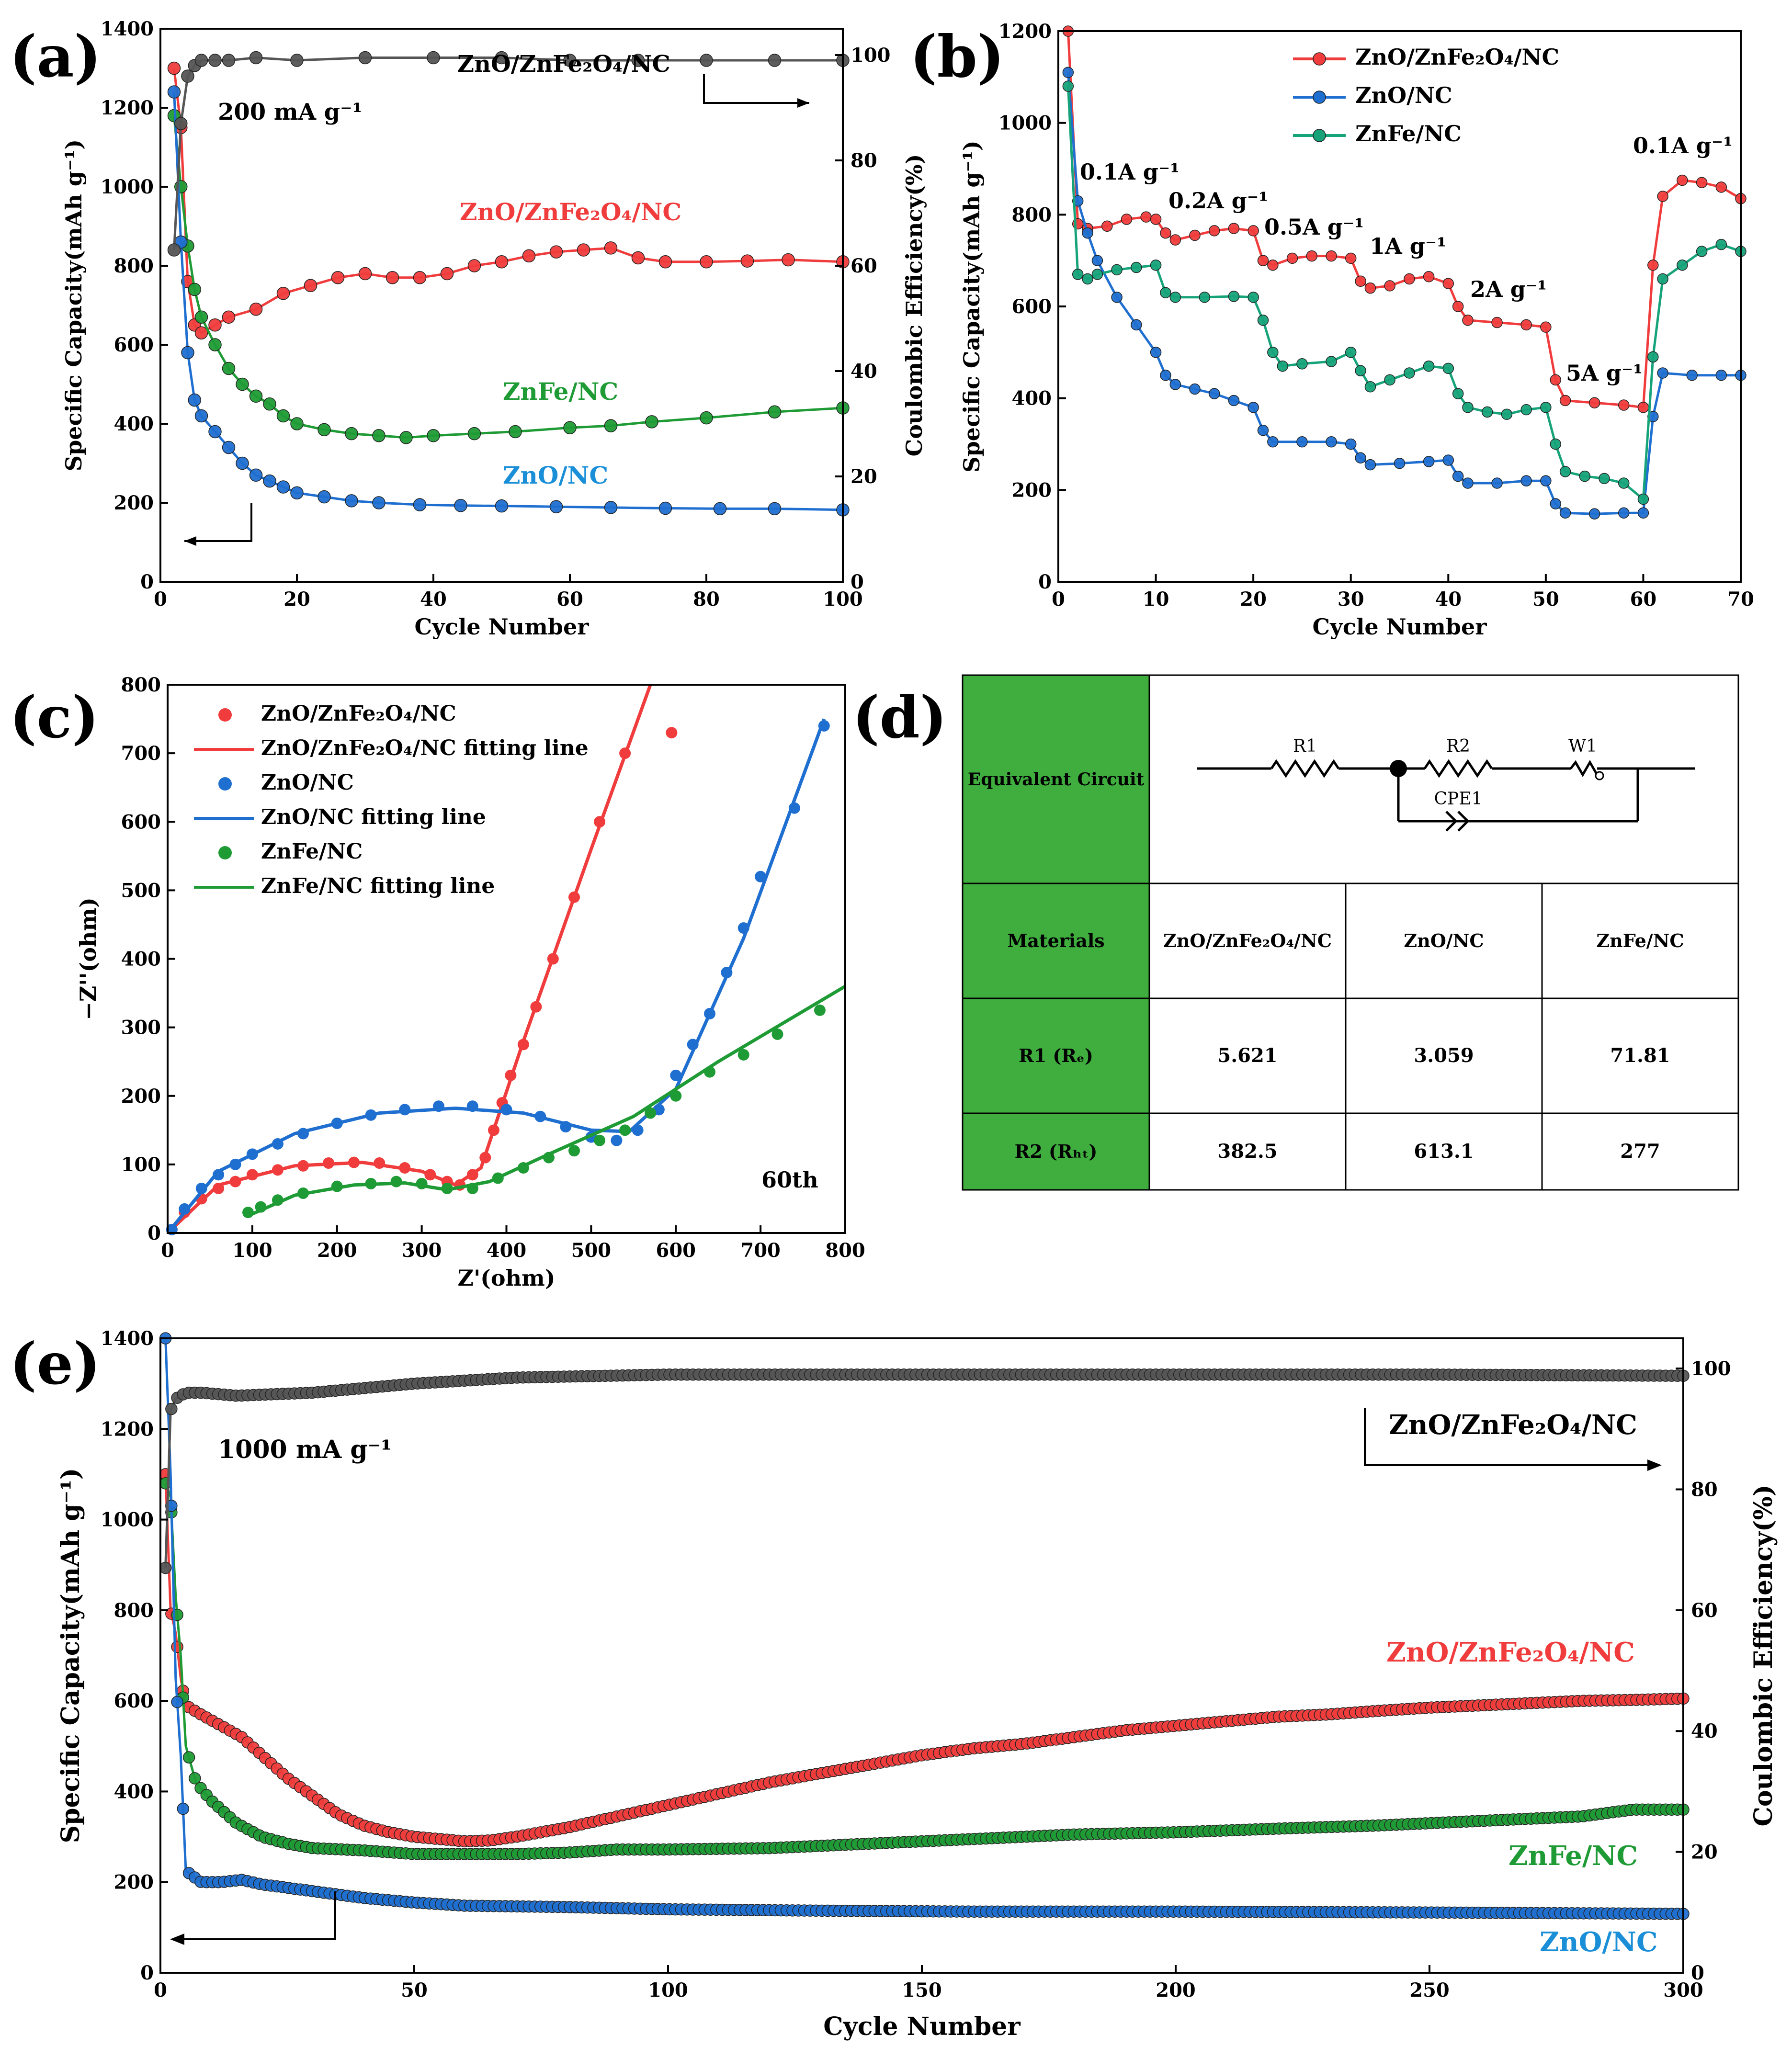  I want to click on legend-label: ZnO/NC fitting line, so click(373, 817).